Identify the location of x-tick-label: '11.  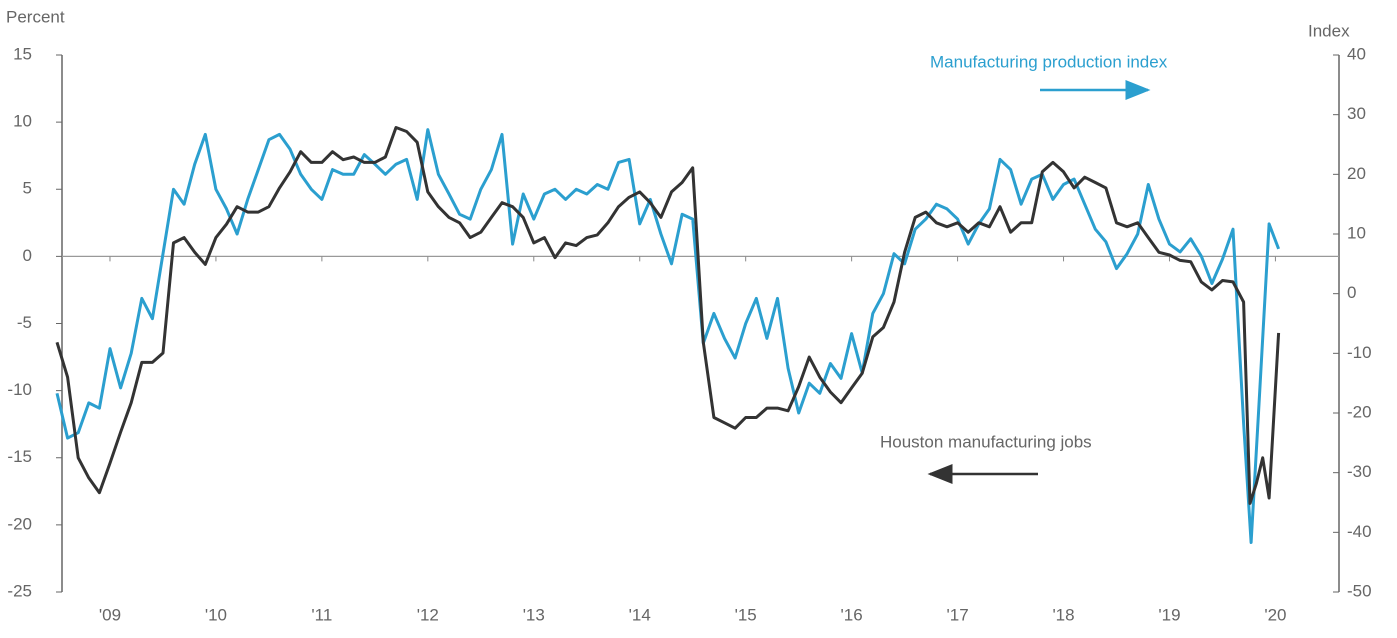
(321, 614).